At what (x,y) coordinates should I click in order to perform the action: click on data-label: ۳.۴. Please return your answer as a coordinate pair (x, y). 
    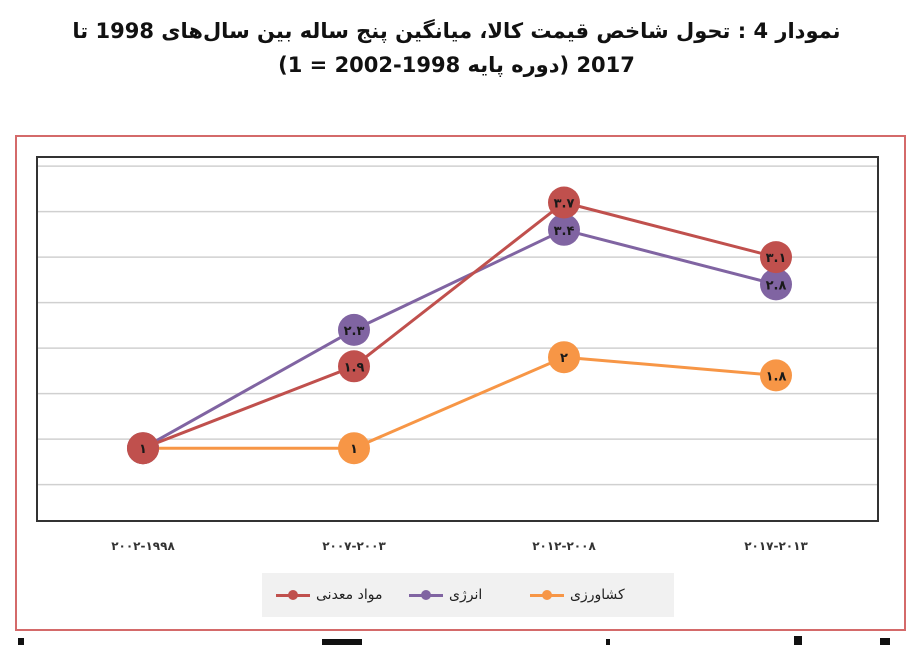
    Looking at the image, I should click on (564, 231).